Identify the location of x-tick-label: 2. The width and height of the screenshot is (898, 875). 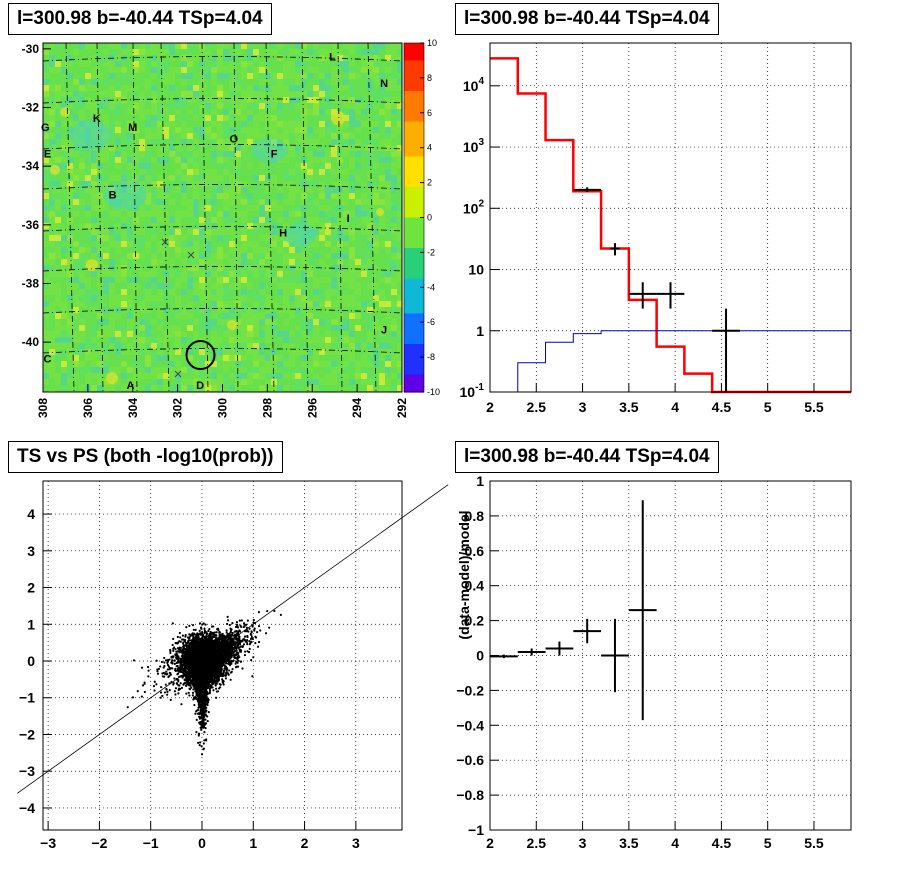
(305, 843).